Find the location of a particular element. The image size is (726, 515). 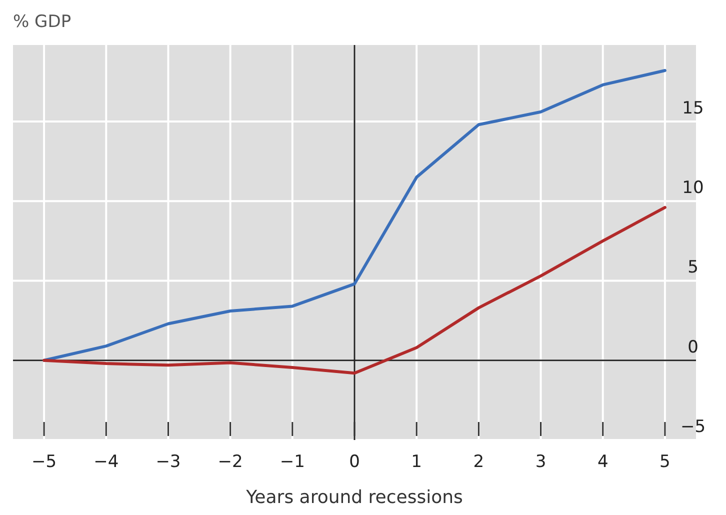

x-tick-label: −4 is located at coordinates (106, 462).